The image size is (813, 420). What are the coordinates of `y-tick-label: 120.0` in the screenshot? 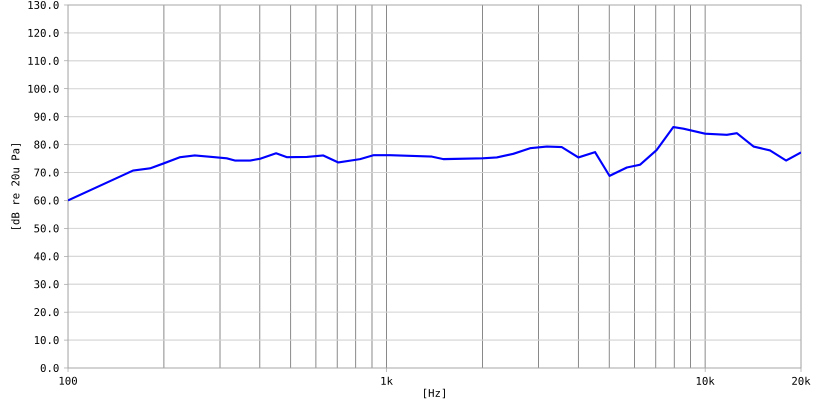 It's located at (43, 32).